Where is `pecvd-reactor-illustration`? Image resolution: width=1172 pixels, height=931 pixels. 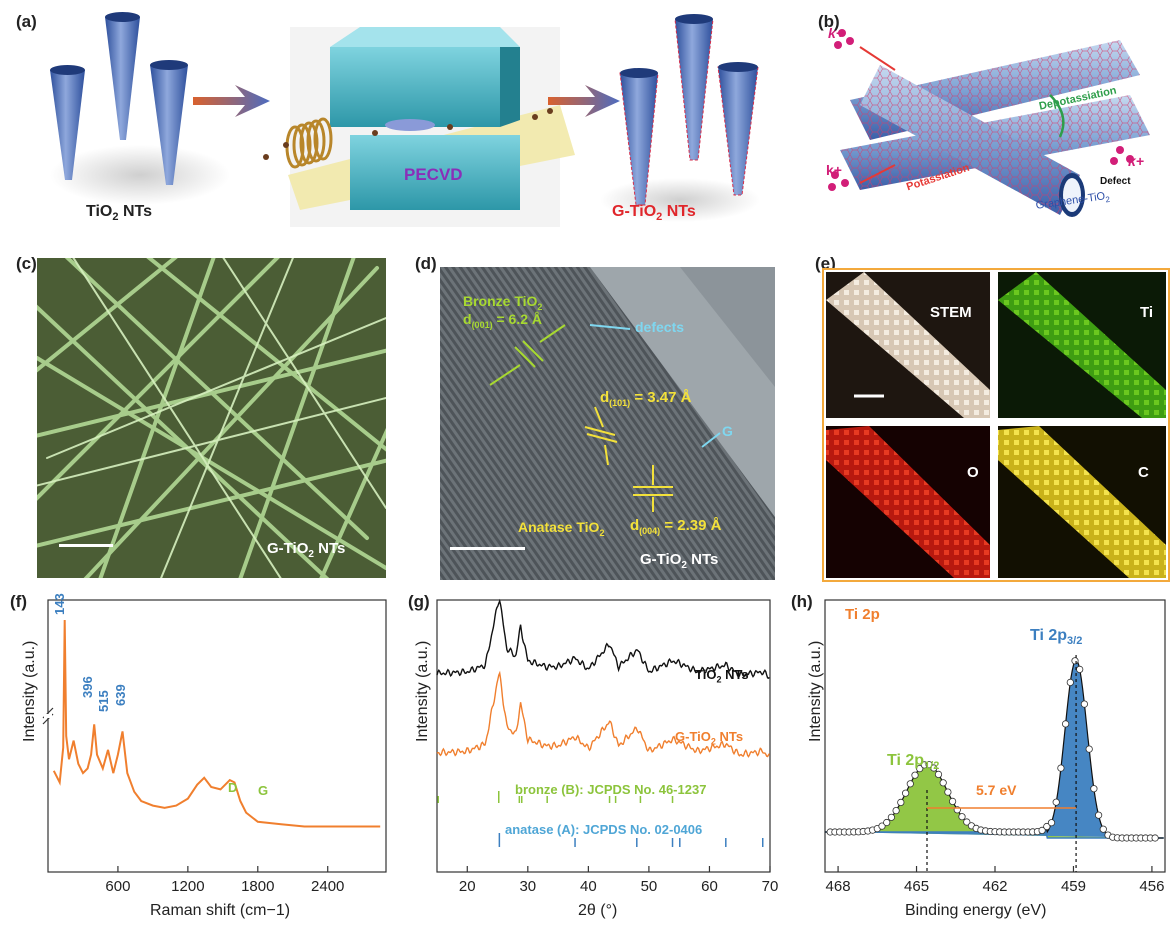 pecvd-reactor-illustration is located at coordinates (419, 127).